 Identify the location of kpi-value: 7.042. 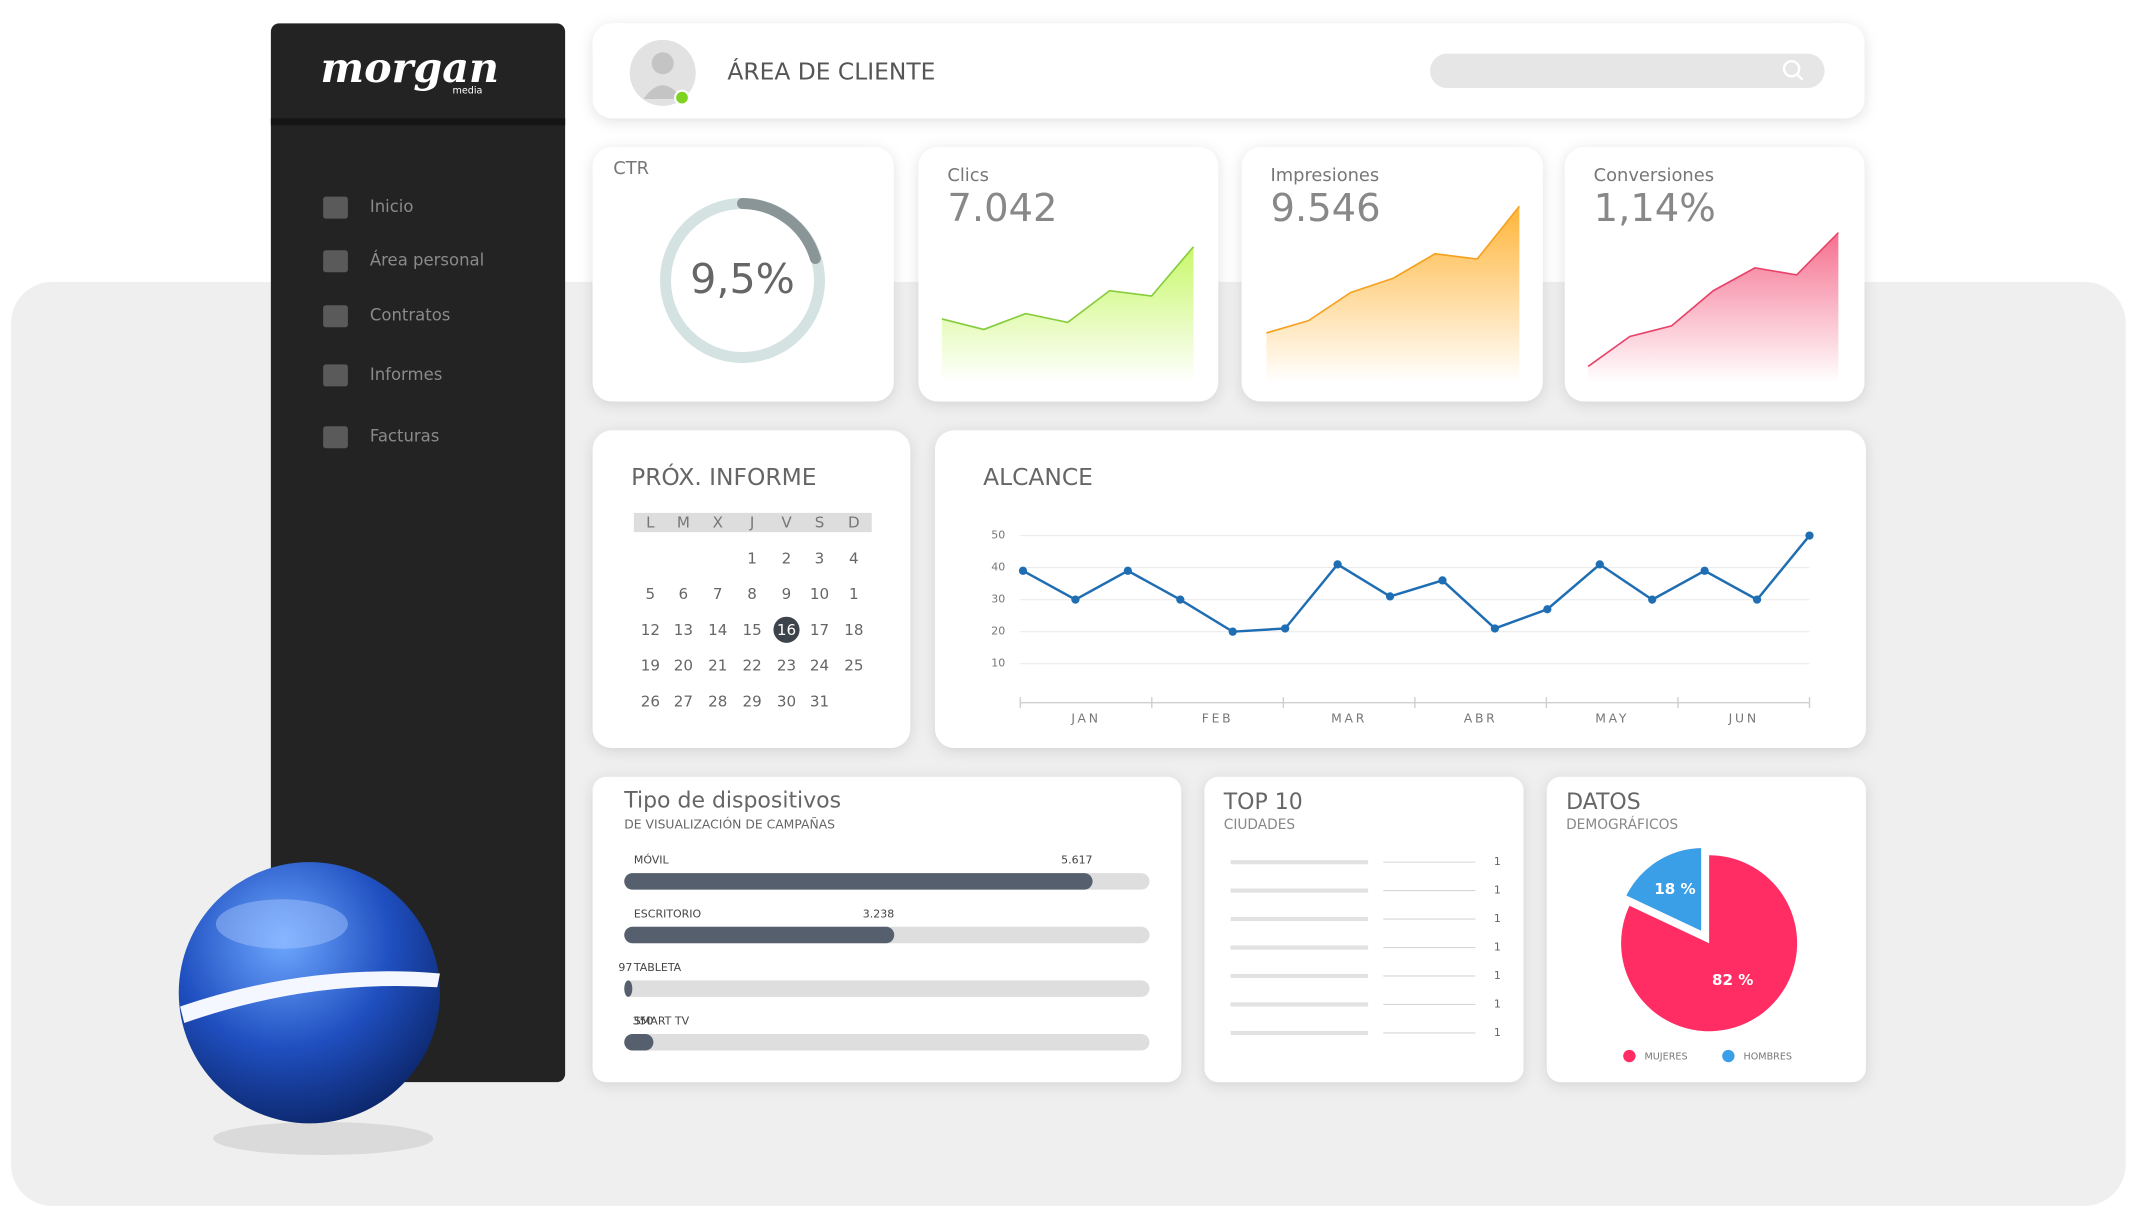
(1002, 208).